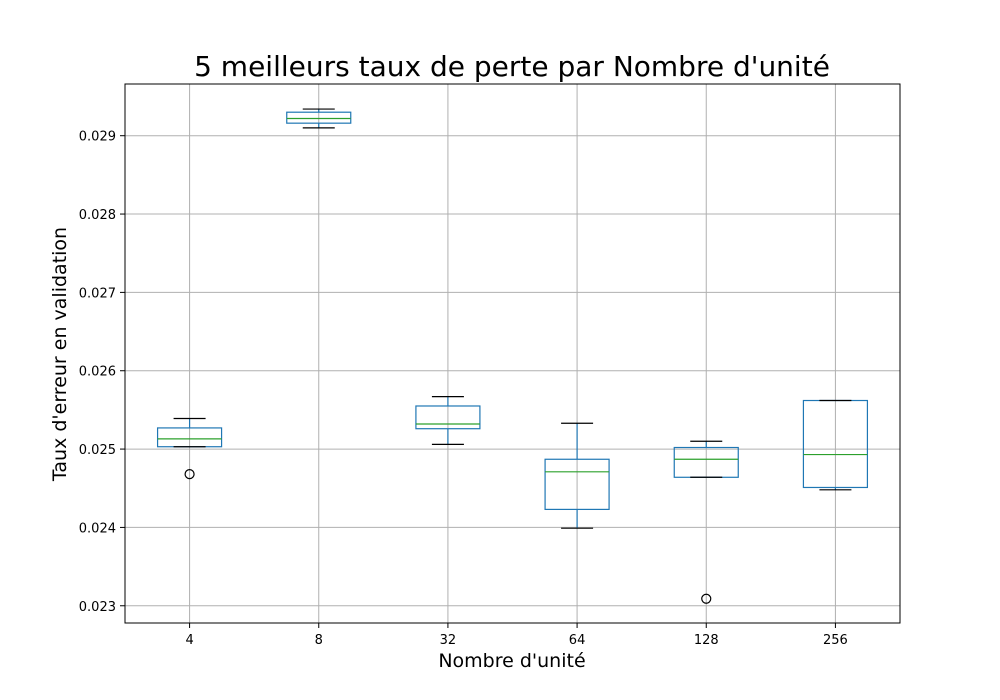 The width and height of the screenshot is (1000, 700). Describe the element at coordinates (97, 372) in the screenshot. I see `y-tick-label: 0.026` at that location.